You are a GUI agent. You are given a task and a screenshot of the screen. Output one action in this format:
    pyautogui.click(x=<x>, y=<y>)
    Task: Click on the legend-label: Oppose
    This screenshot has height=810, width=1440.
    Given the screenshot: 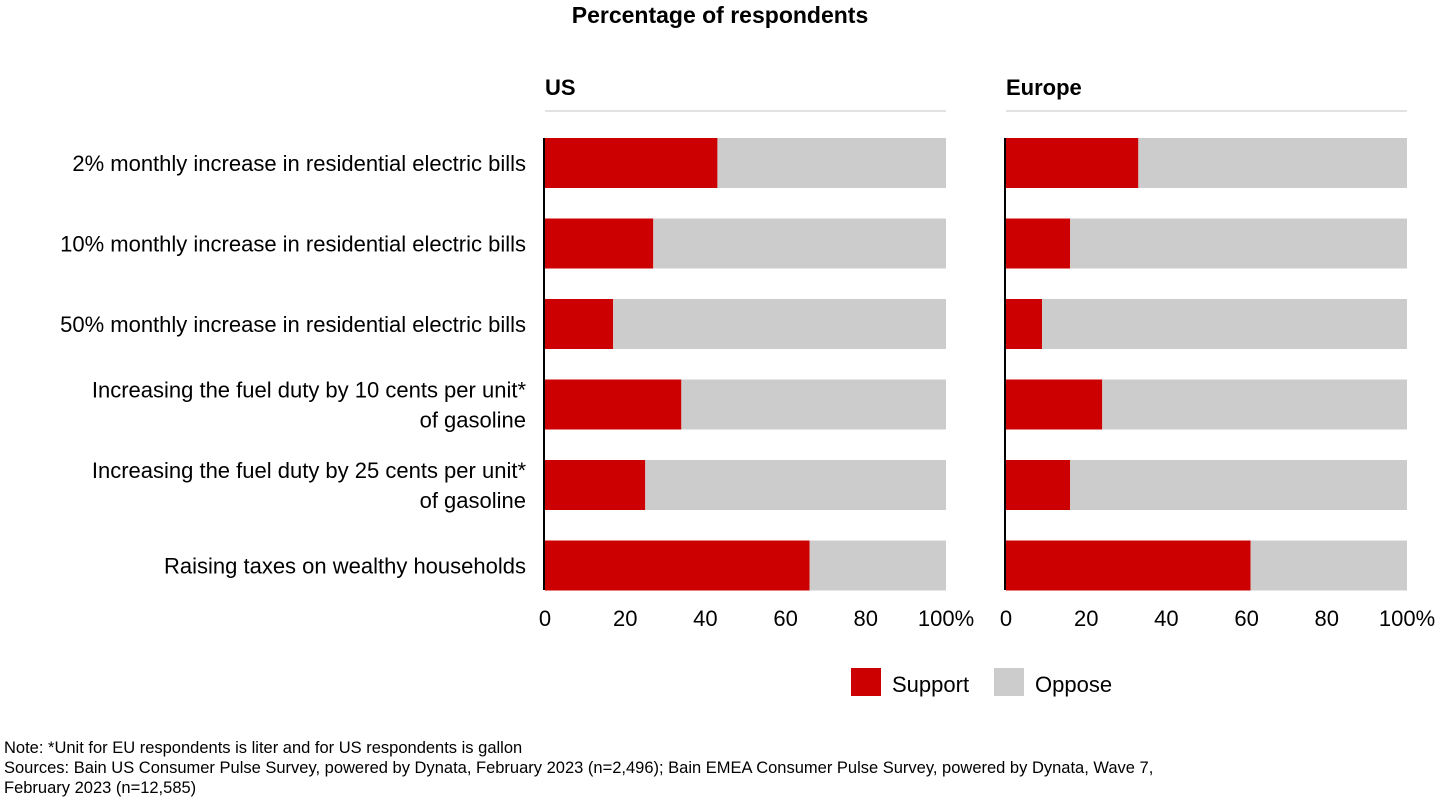 What is the action you would take?
    pyautogui.click(x=1073, y=684)
    